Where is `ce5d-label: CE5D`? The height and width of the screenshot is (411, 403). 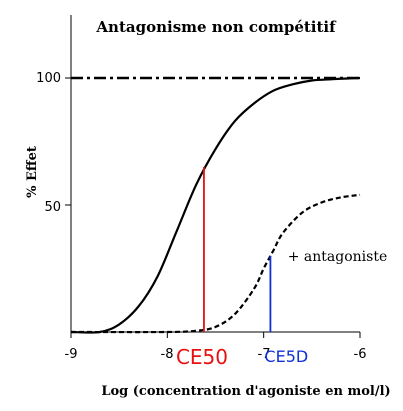 ce5d-label: CE5D is located at coordinates (286, 356).